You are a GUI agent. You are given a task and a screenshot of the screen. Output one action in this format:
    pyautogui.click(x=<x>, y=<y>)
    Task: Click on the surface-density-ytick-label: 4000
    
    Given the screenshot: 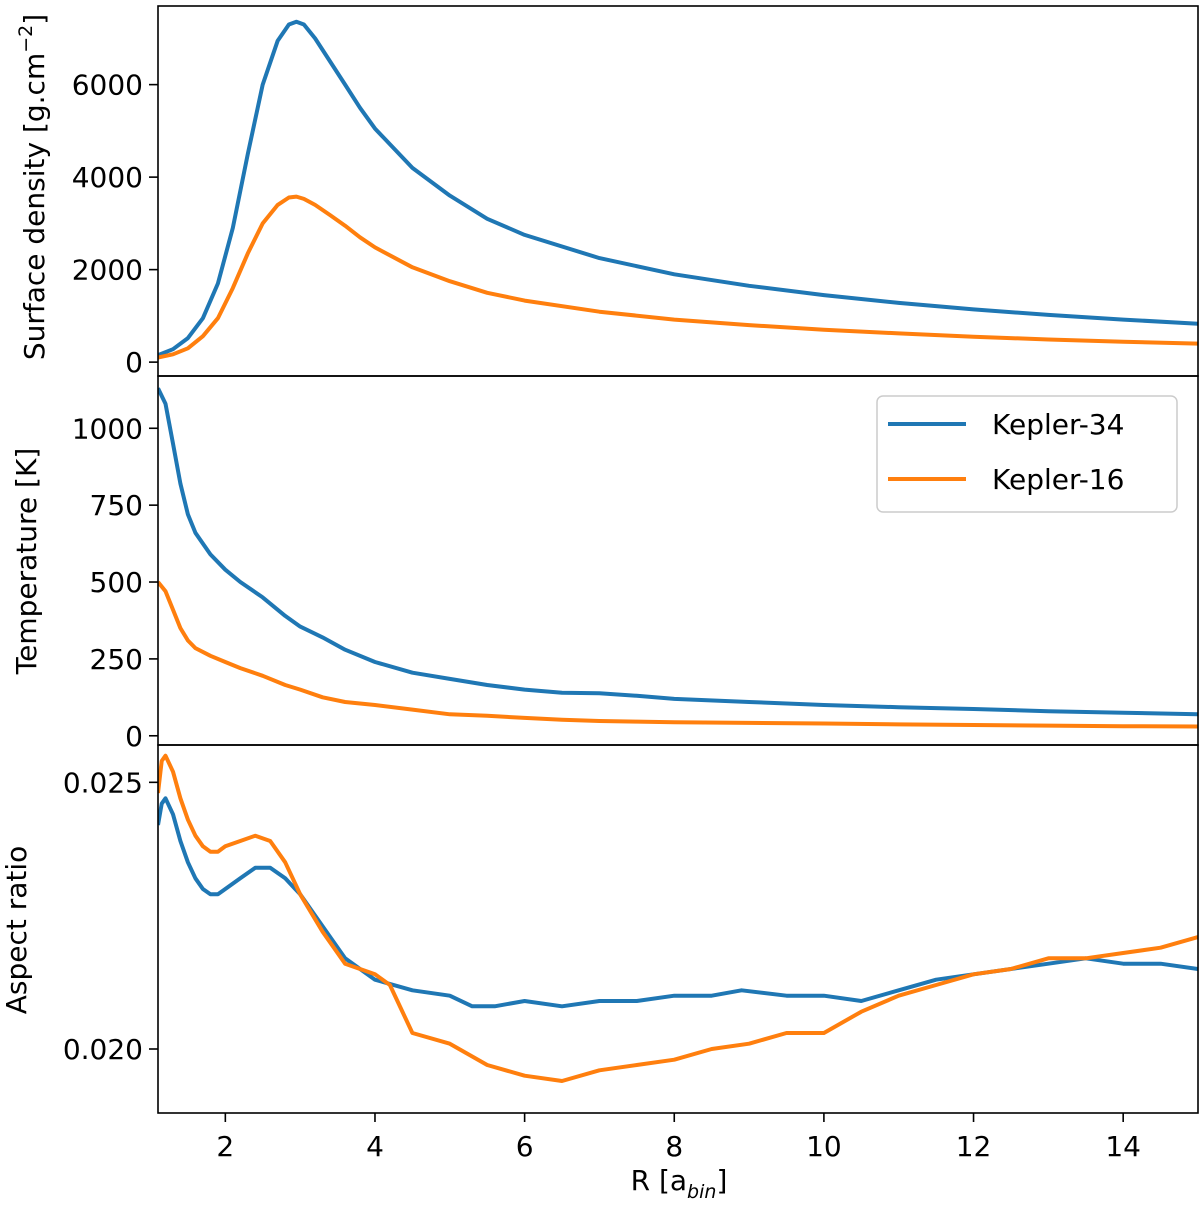 What is the action you would take?
    pyautogui.click(x=107, y=177)
    